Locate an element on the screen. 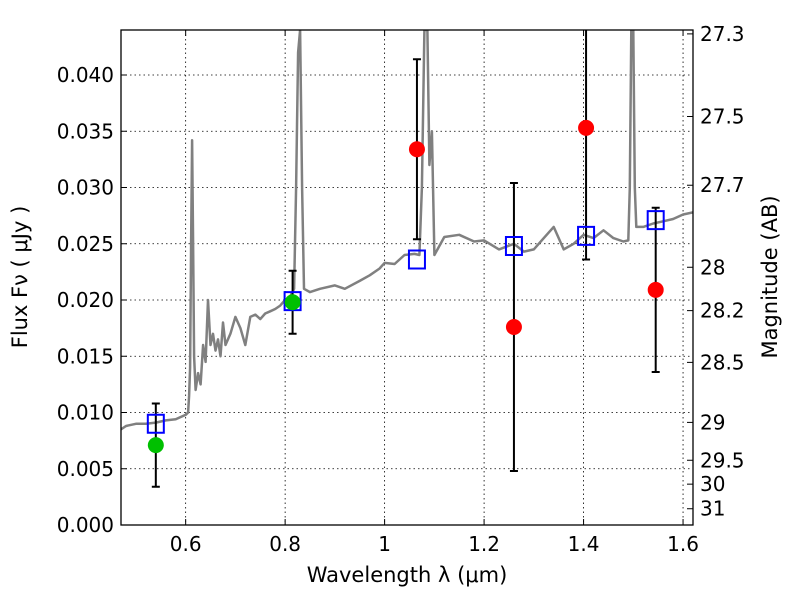 The width and height of the screenshot is (800, 600). y2-tick-label: 30 is located at coordinates (712, 484).